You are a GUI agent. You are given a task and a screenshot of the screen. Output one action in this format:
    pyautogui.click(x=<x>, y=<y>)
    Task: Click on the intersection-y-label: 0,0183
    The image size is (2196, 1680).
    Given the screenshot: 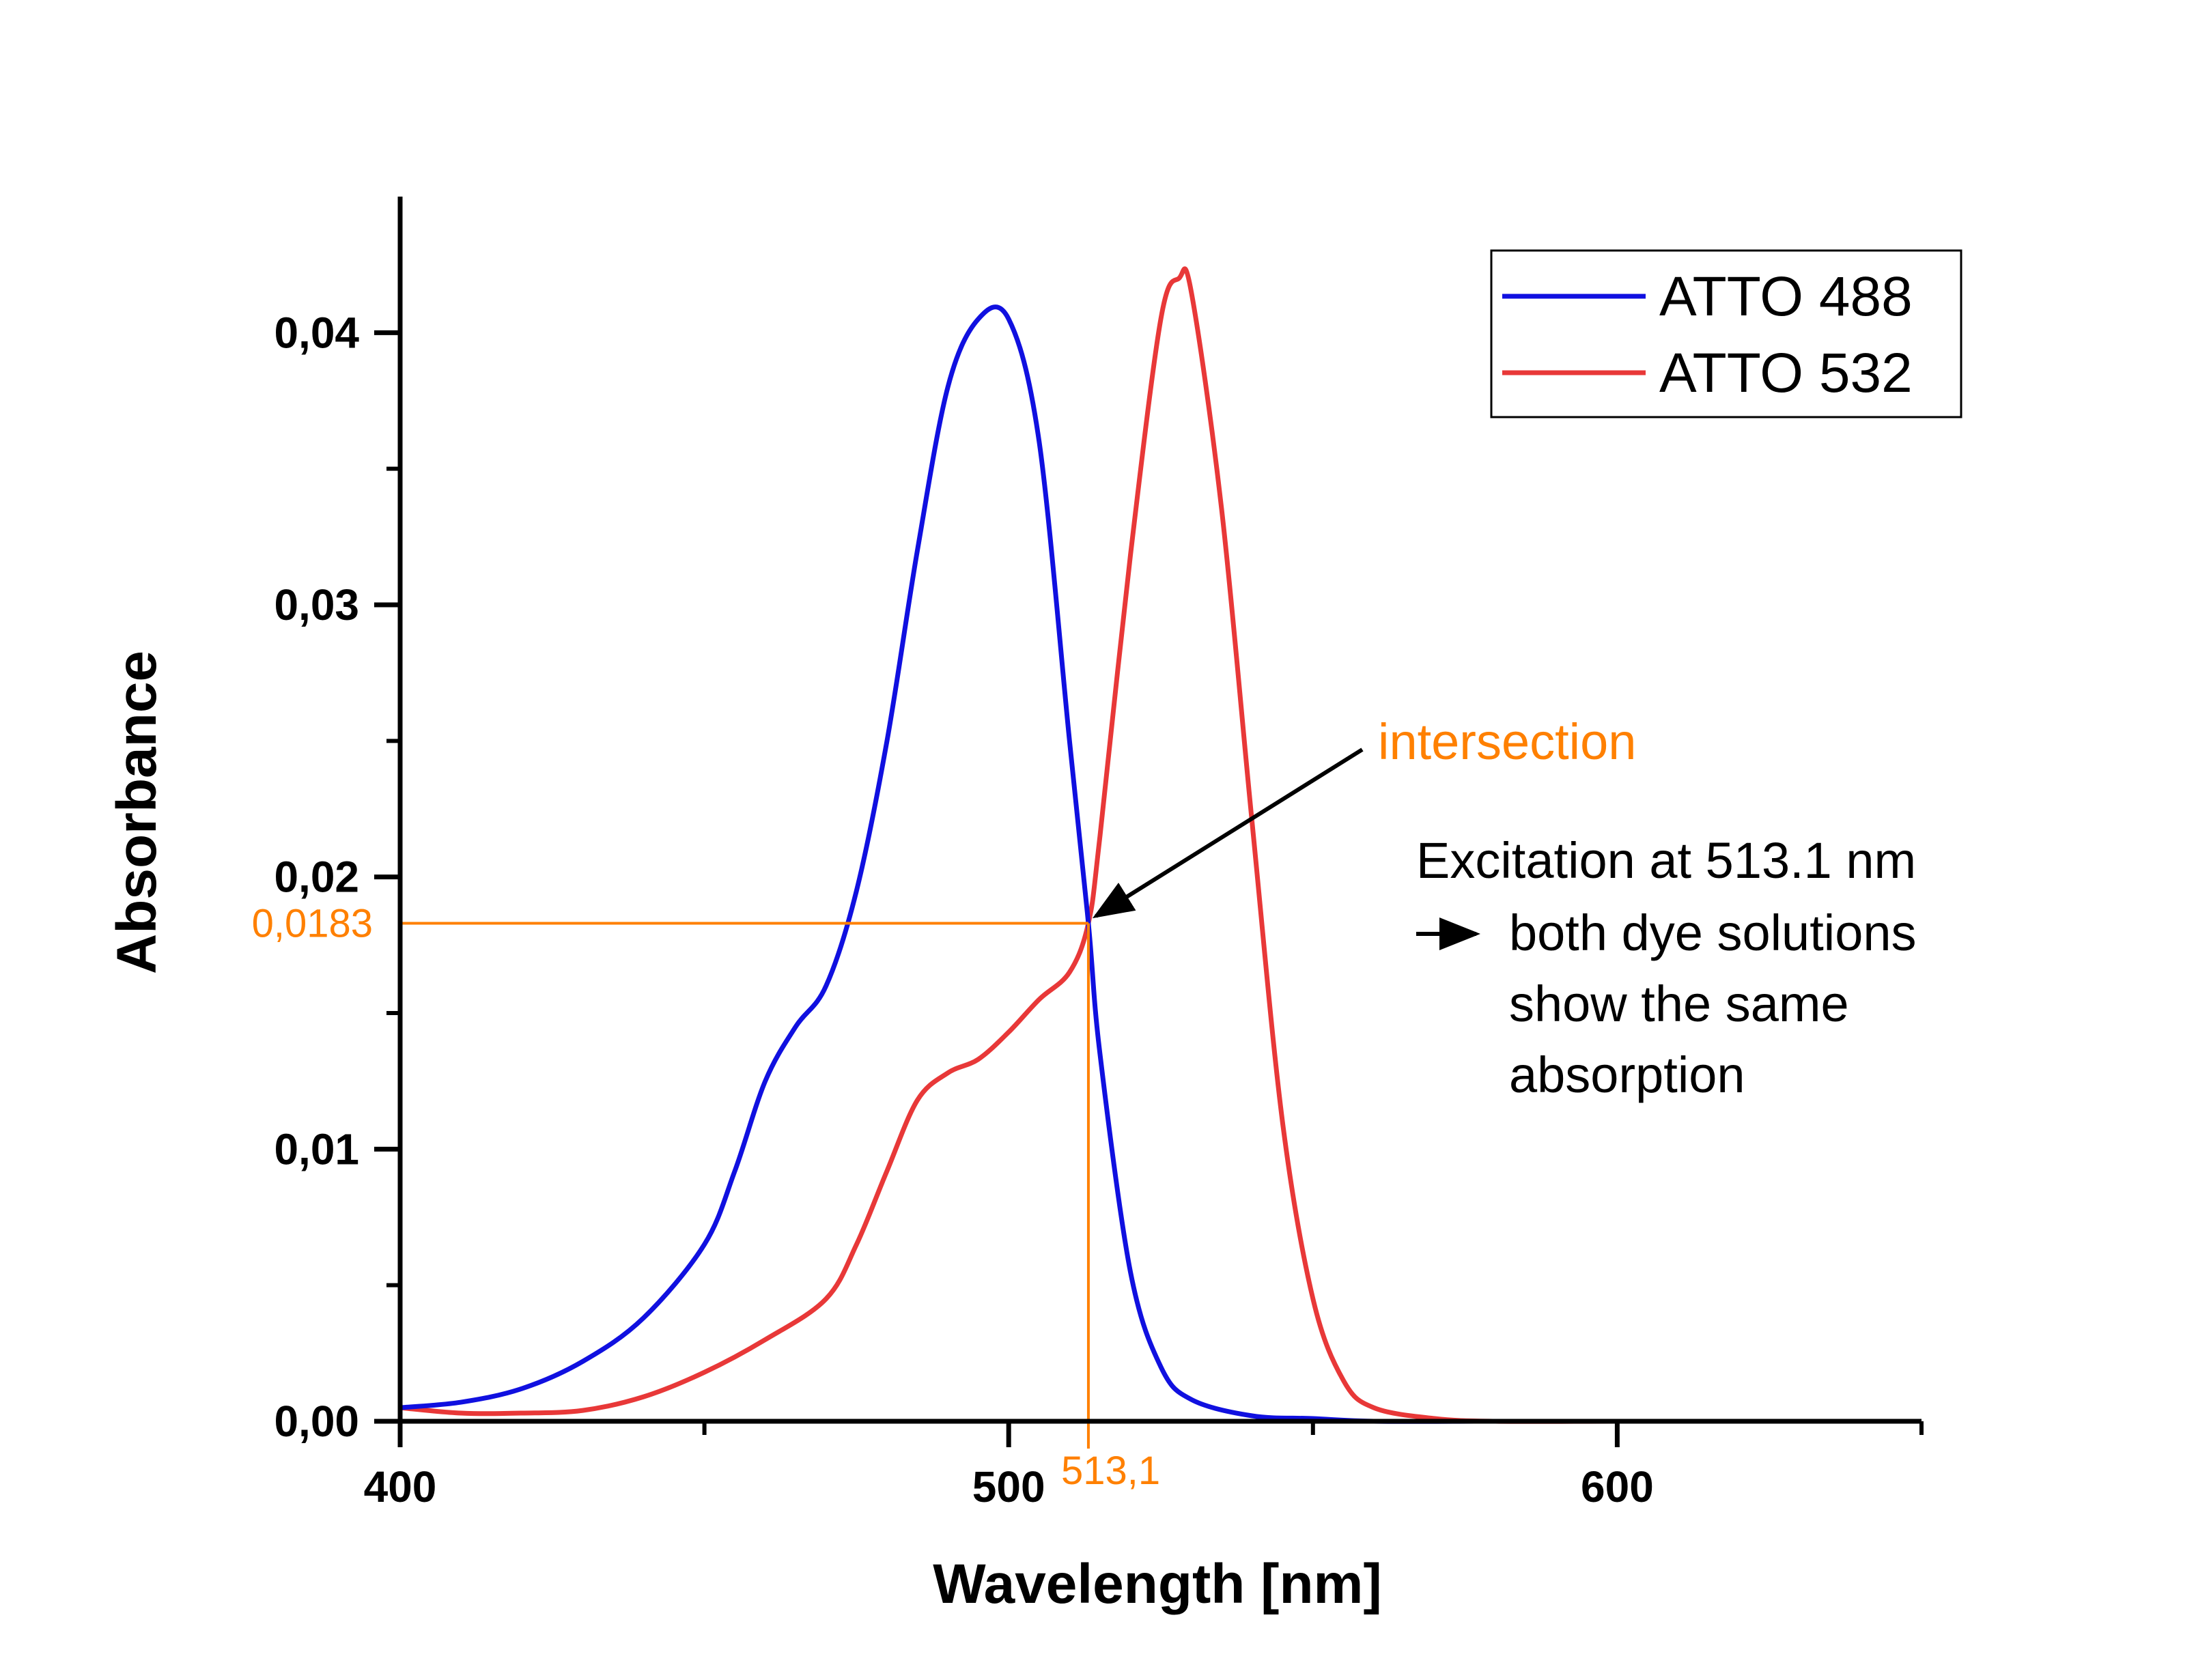 What is the action you would take?
    pyautogui.click(x=313, y=923)
    